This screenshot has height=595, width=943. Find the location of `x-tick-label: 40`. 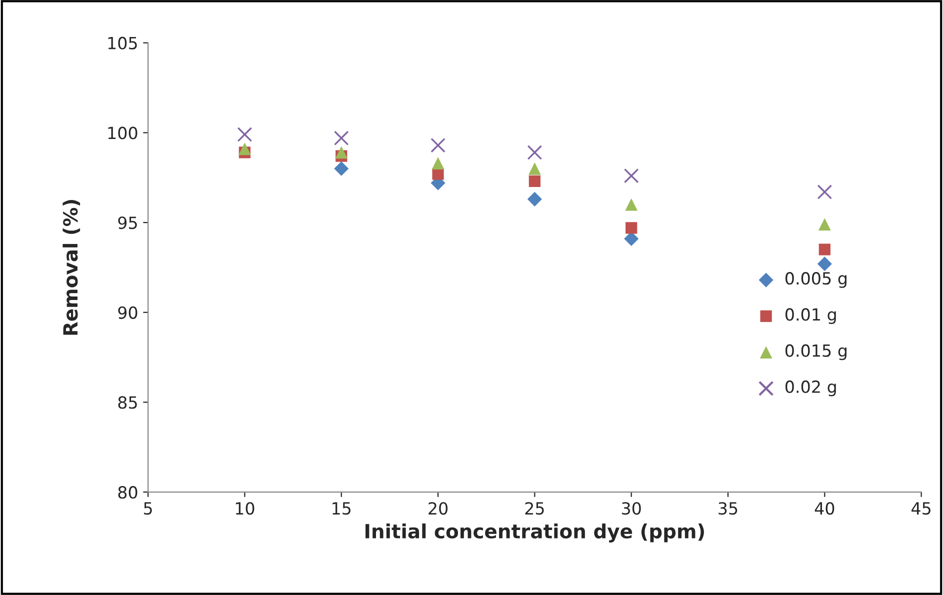

x-tick-label: 40 is located at coordinates (824, 508).